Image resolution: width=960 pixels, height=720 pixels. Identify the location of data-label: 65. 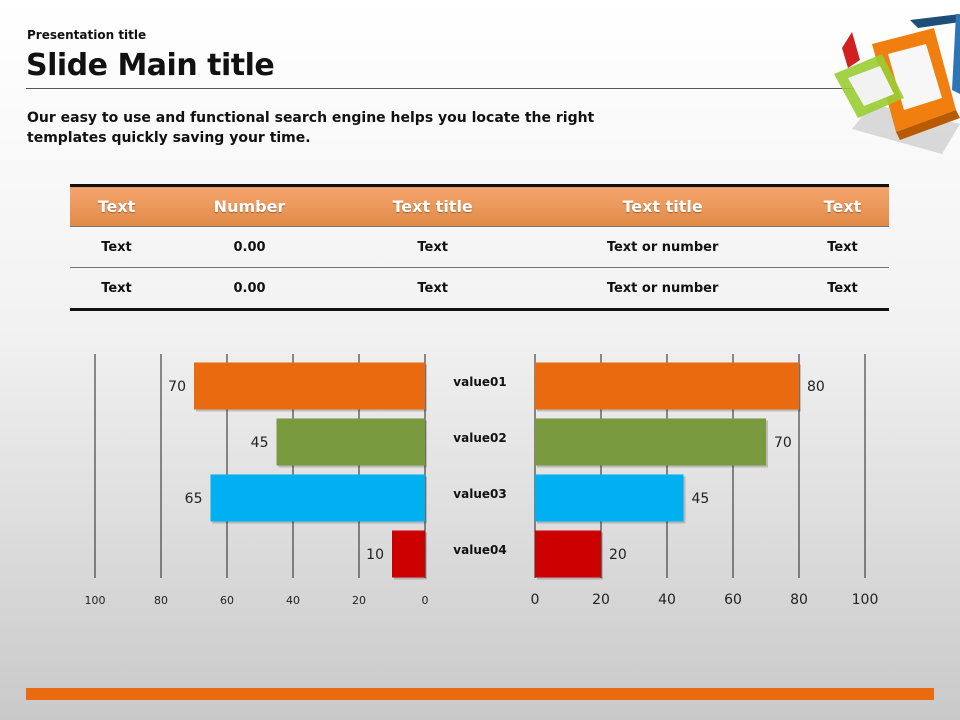
(194, 499).